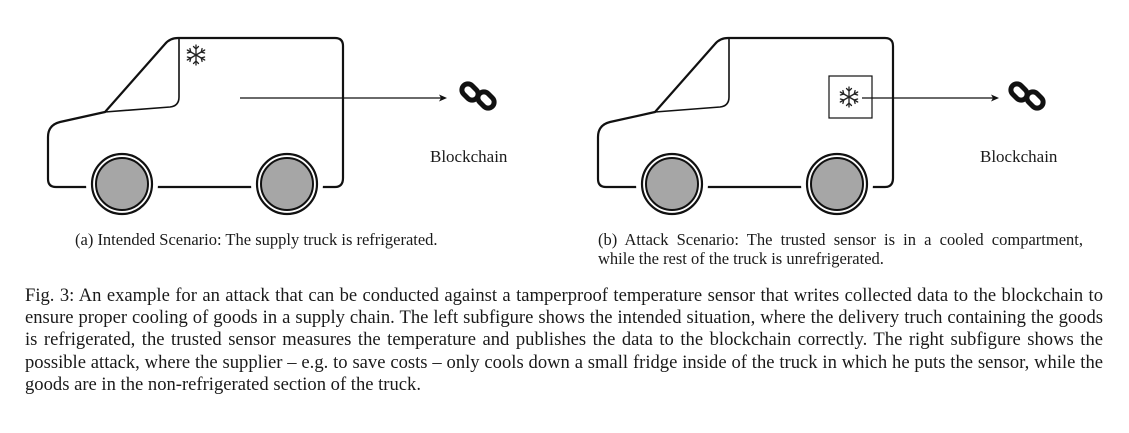 Image resolution: width=1129 pixels, height=433 pixels. Describe the element at coordinates (195, 129) in the screenshot. I see `truck-refrigerated` at that location.